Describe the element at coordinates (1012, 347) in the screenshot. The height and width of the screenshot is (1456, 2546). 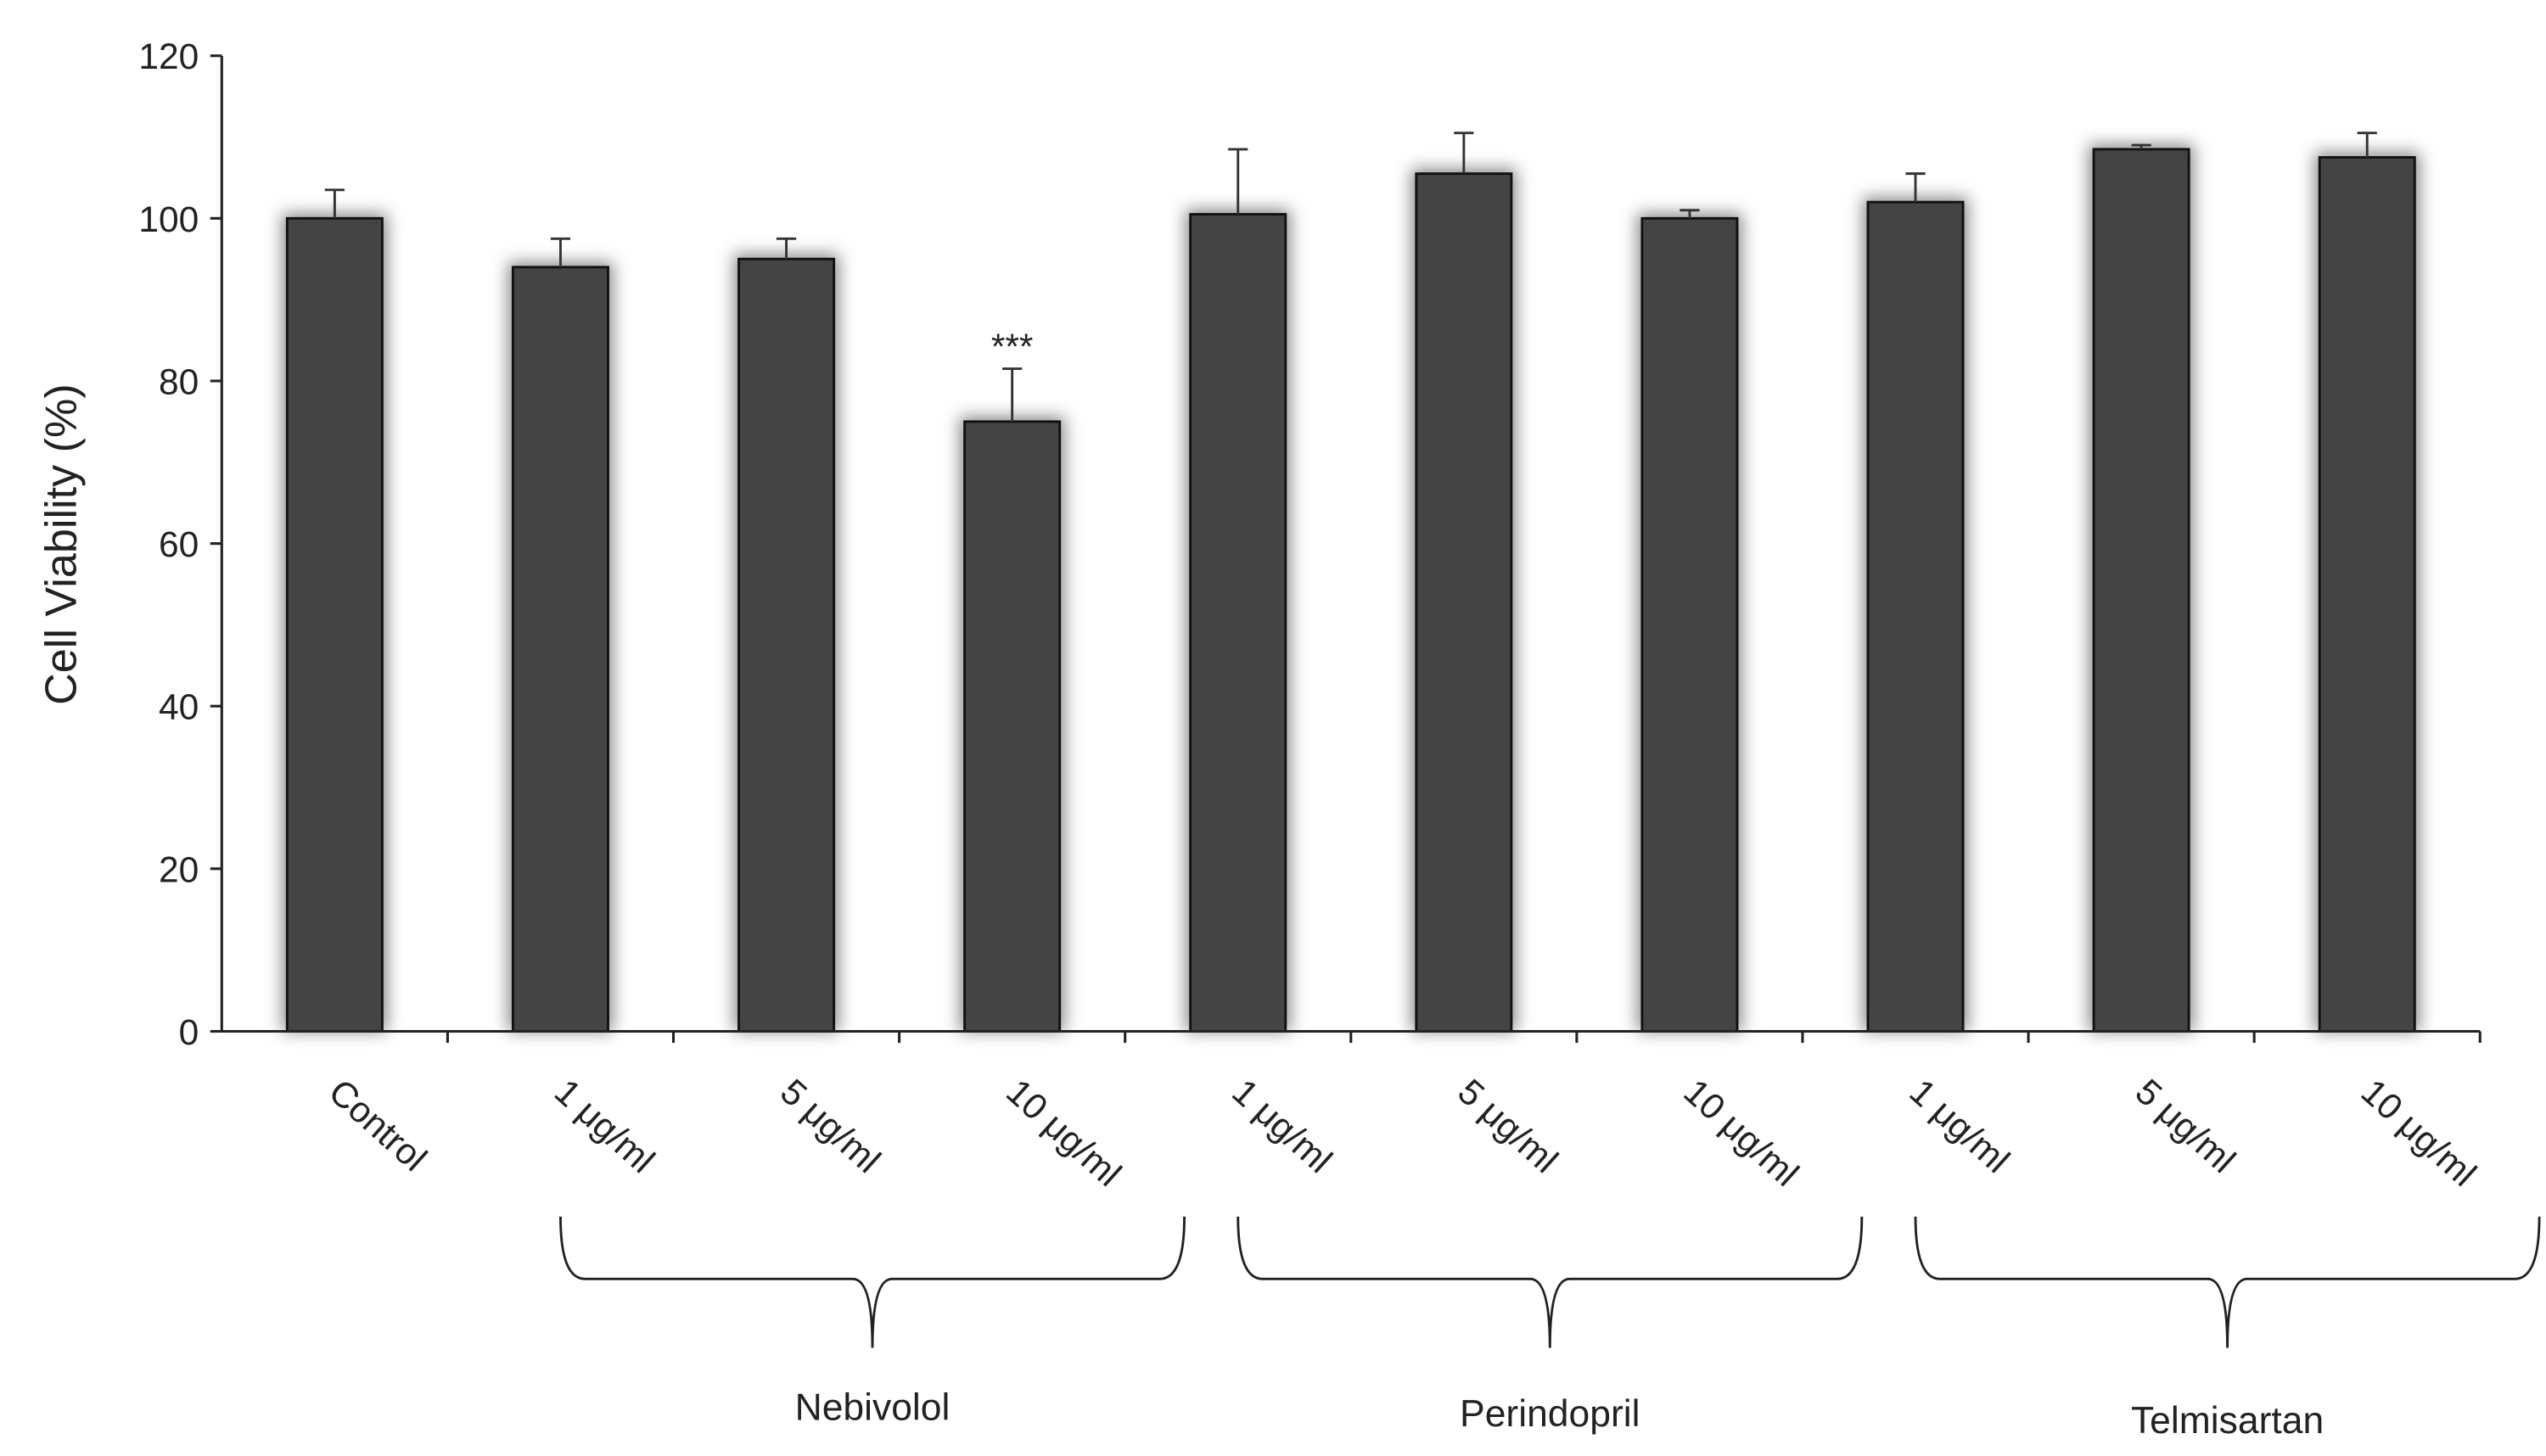
I see `annotation: ***` at that location.